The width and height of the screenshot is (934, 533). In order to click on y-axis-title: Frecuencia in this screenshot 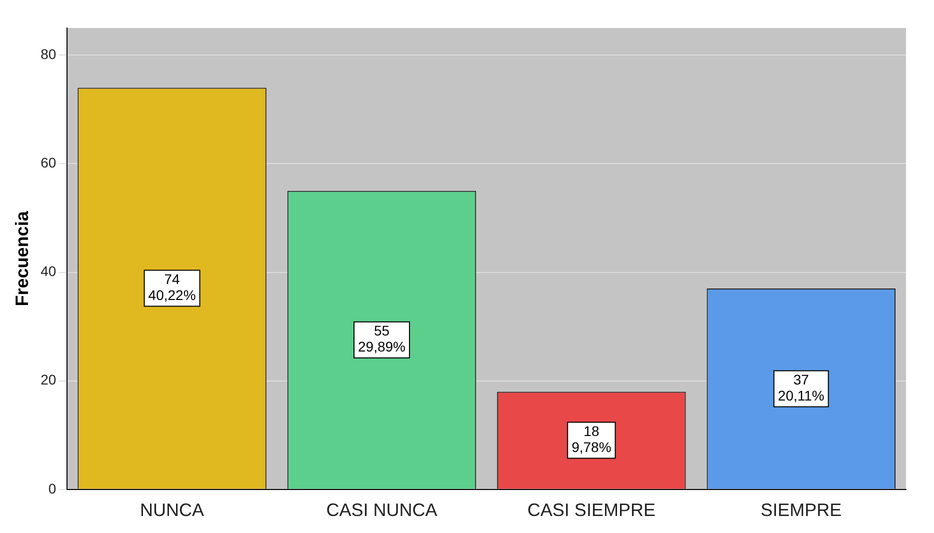, I will do `click(22, 258)`.